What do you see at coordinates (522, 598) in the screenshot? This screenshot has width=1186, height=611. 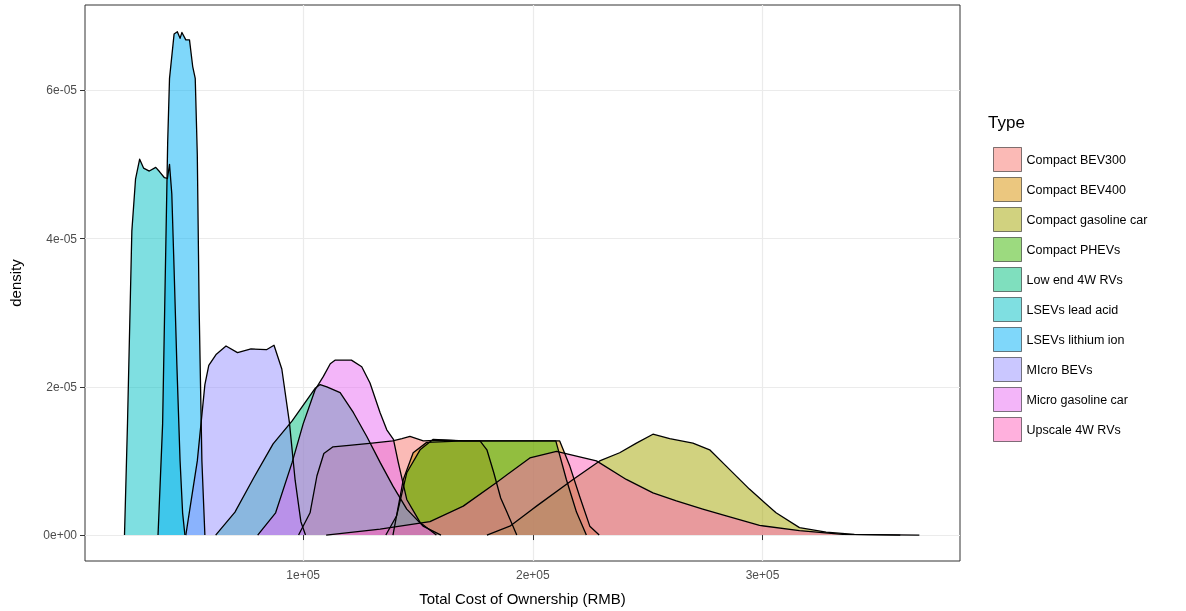 I see `x-axis-title: Total Cost of Ownership (RMB)` at bounding box center [522, 598].